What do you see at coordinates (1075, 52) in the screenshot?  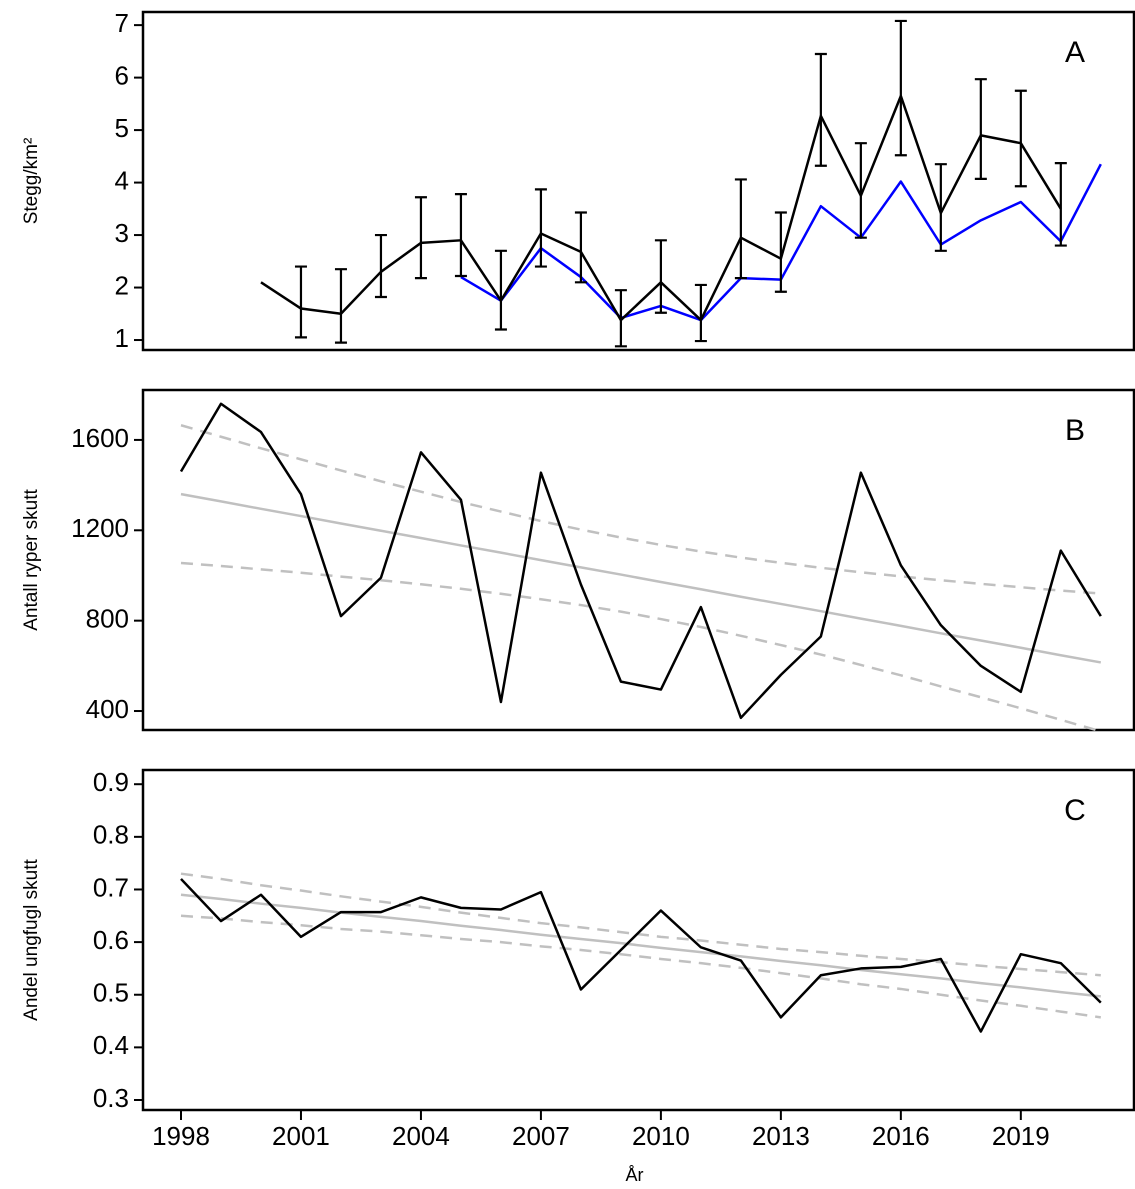 I see `panel-label: A` at bounding box center [1075, 52].